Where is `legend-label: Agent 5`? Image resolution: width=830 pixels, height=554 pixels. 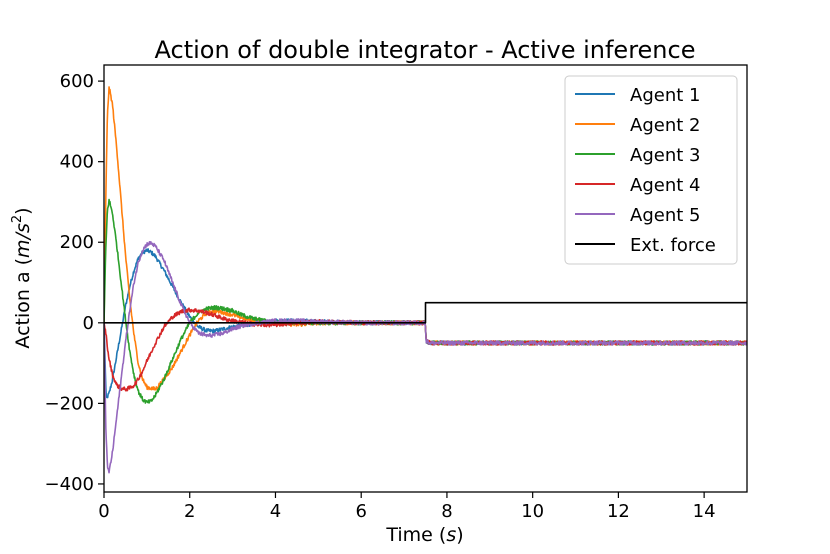
legend-label: Agent 5 is located at coordinates (665, 215).